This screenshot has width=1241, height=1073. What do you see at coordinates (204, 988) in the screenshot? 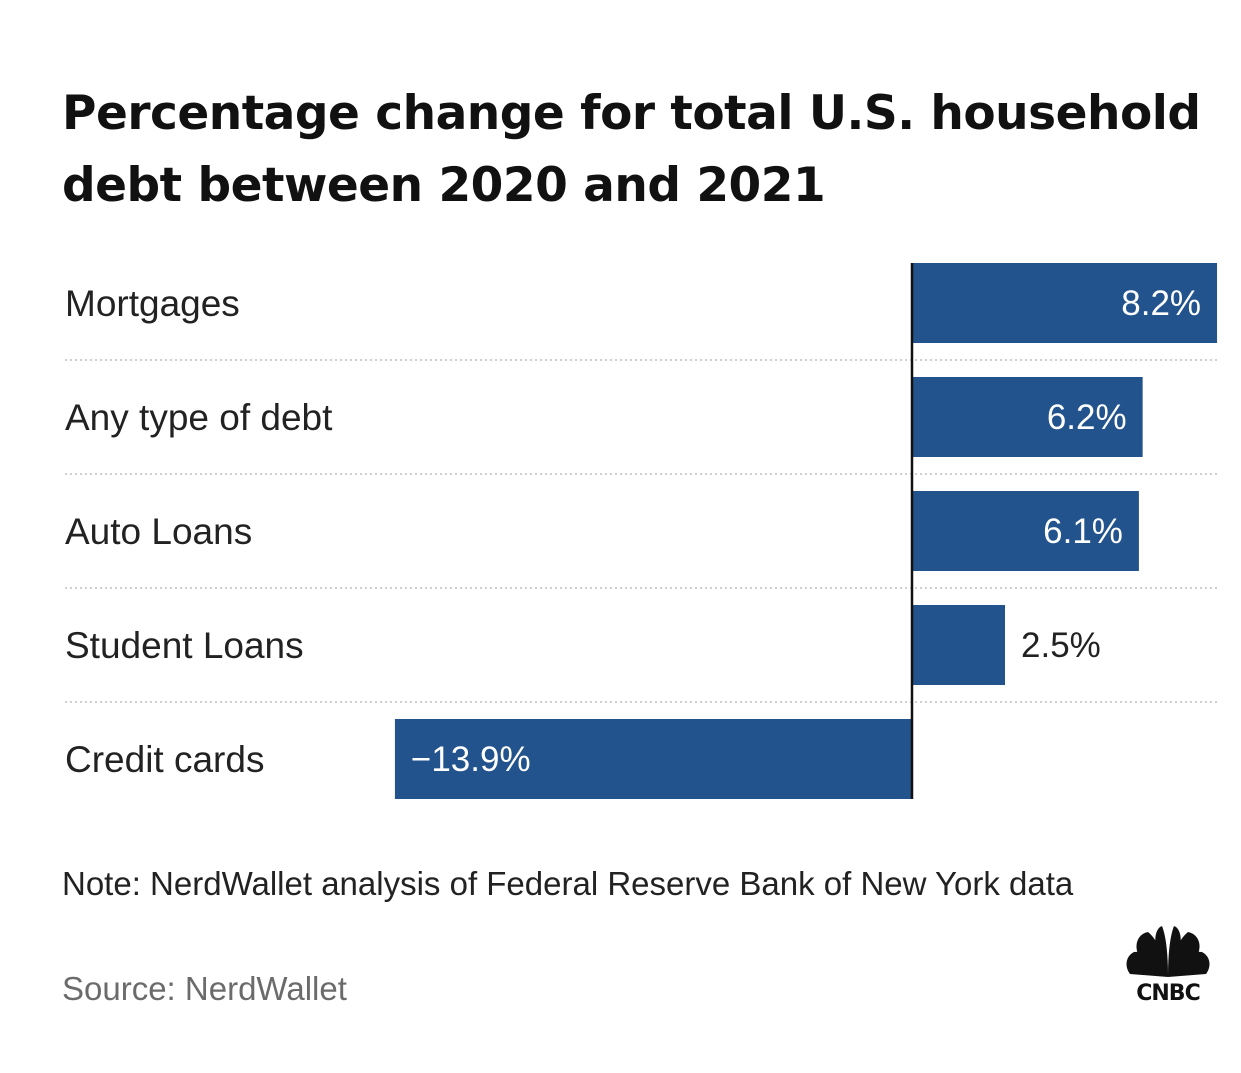
I see `chart-source: Source: NerdWallet` at bounding box center [204, 988].